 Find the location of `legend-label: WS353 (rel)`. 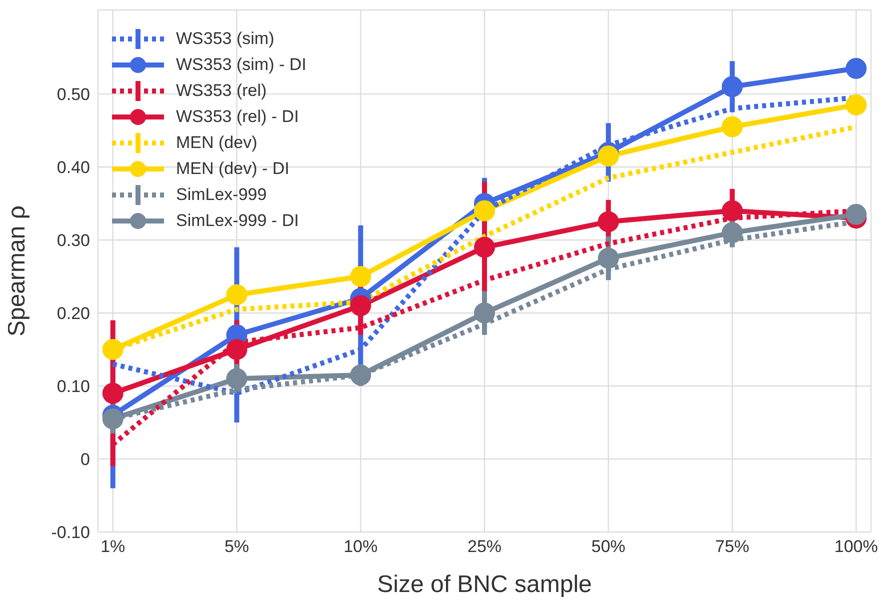

legend-label: WS353 (rel) is located at coordinates (221, 91).